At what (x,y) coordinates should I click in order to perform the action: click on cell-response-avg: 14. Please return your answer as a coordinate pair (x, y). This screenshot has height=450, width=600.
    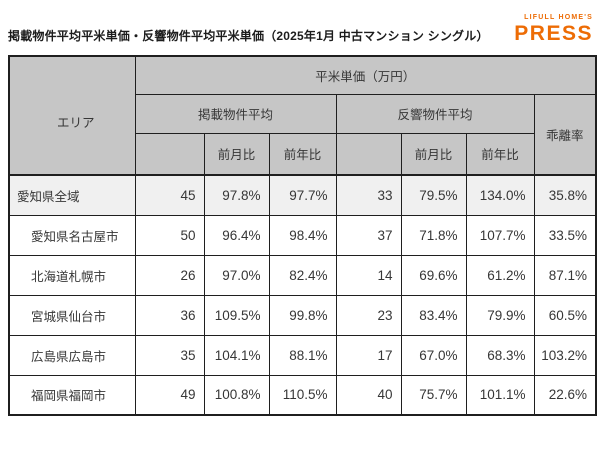
    Looking at the image, I should click on (368, 275).